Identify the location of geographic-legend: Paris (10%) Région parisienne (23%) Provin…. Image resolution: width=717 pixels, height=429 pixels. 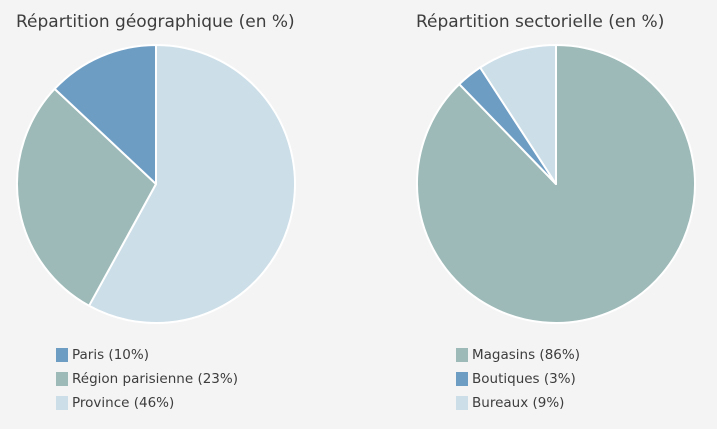
(147, 379).